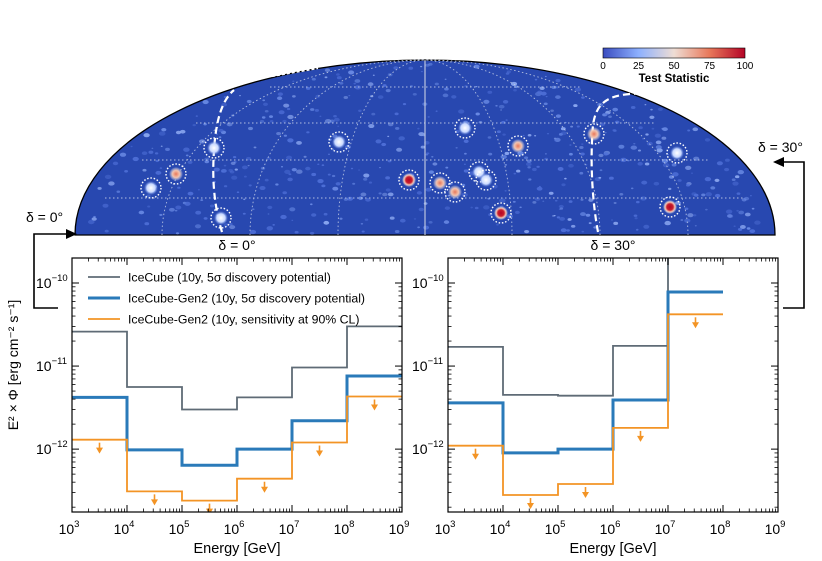 This screenshot has height=561, width=822. I want to click on y-tick-label: 10−12, so click(428, 448).